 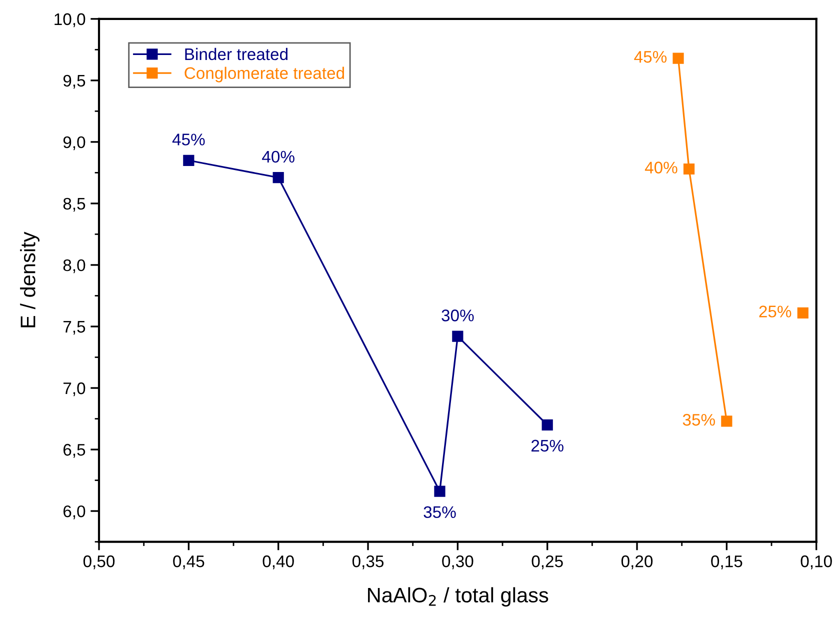 What do you see at coordinates (74, 205) in the screenshot?
I see `y-tick-label: 8,5` at bounding box center [74, 205].